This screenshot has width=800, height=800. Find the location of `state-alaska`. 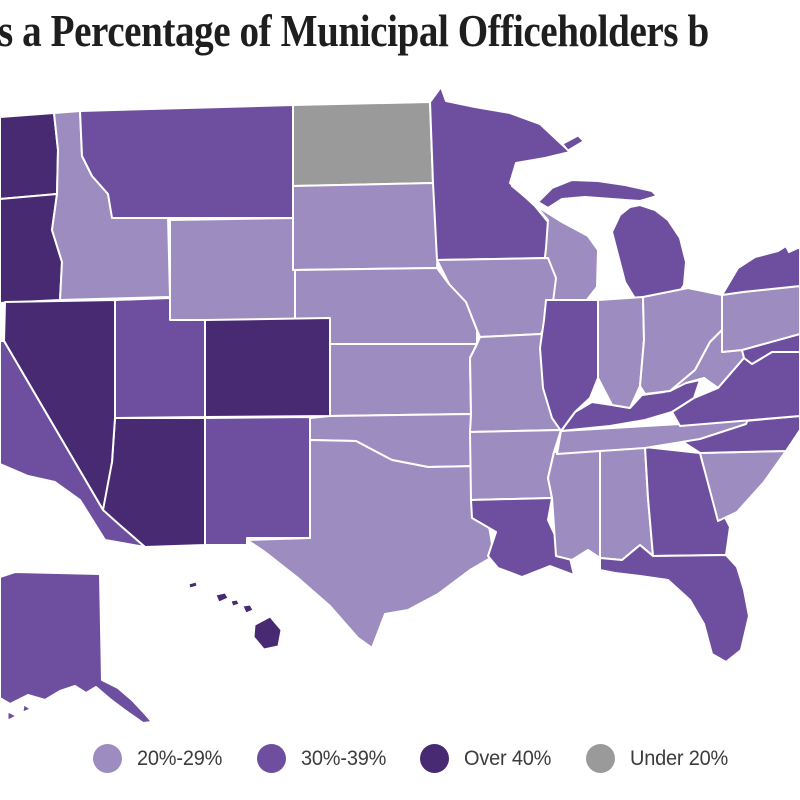

state-alaska is located at coordinates (76, 647).